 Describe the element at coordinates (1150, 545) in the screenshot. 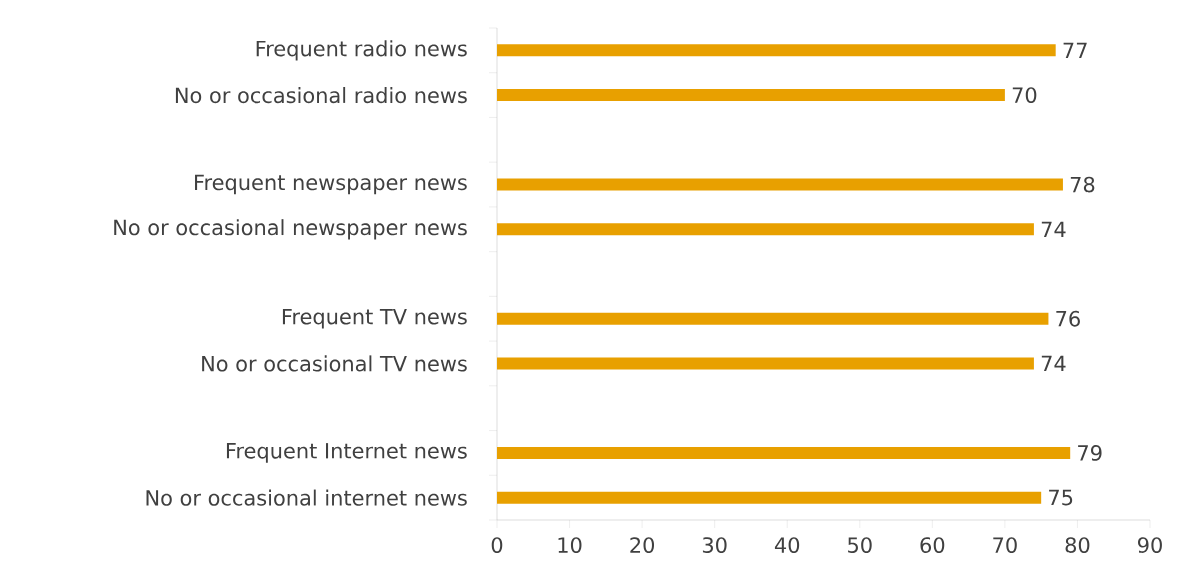

I see `x-tick-label: 90` at that location.